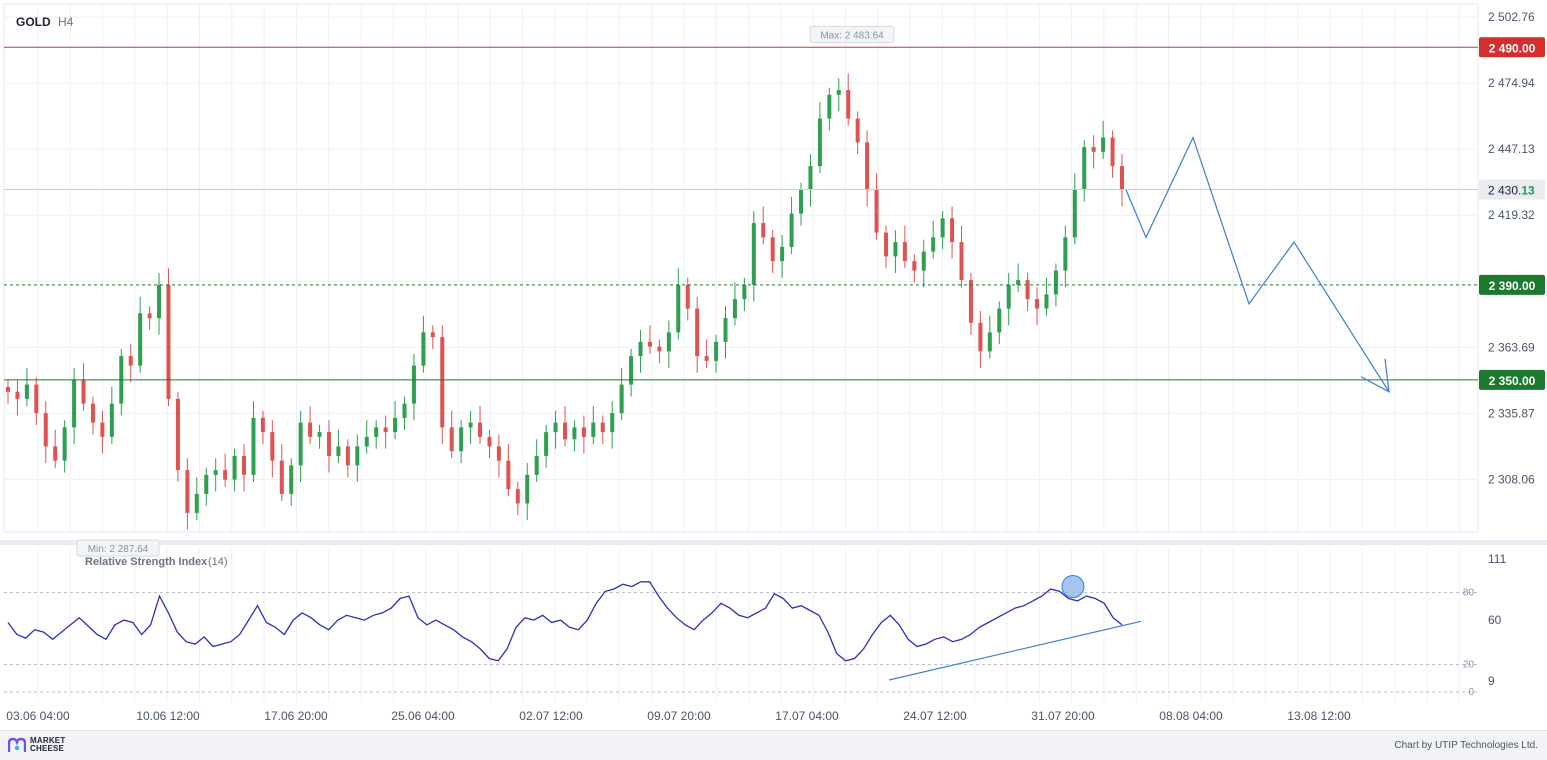 The width and height of the screenshot is (1547, 760). What do you see at coordinates (48, 740) in the screenshot?
I see `logo-line1: MARKET` at bounding box center [48, 740].